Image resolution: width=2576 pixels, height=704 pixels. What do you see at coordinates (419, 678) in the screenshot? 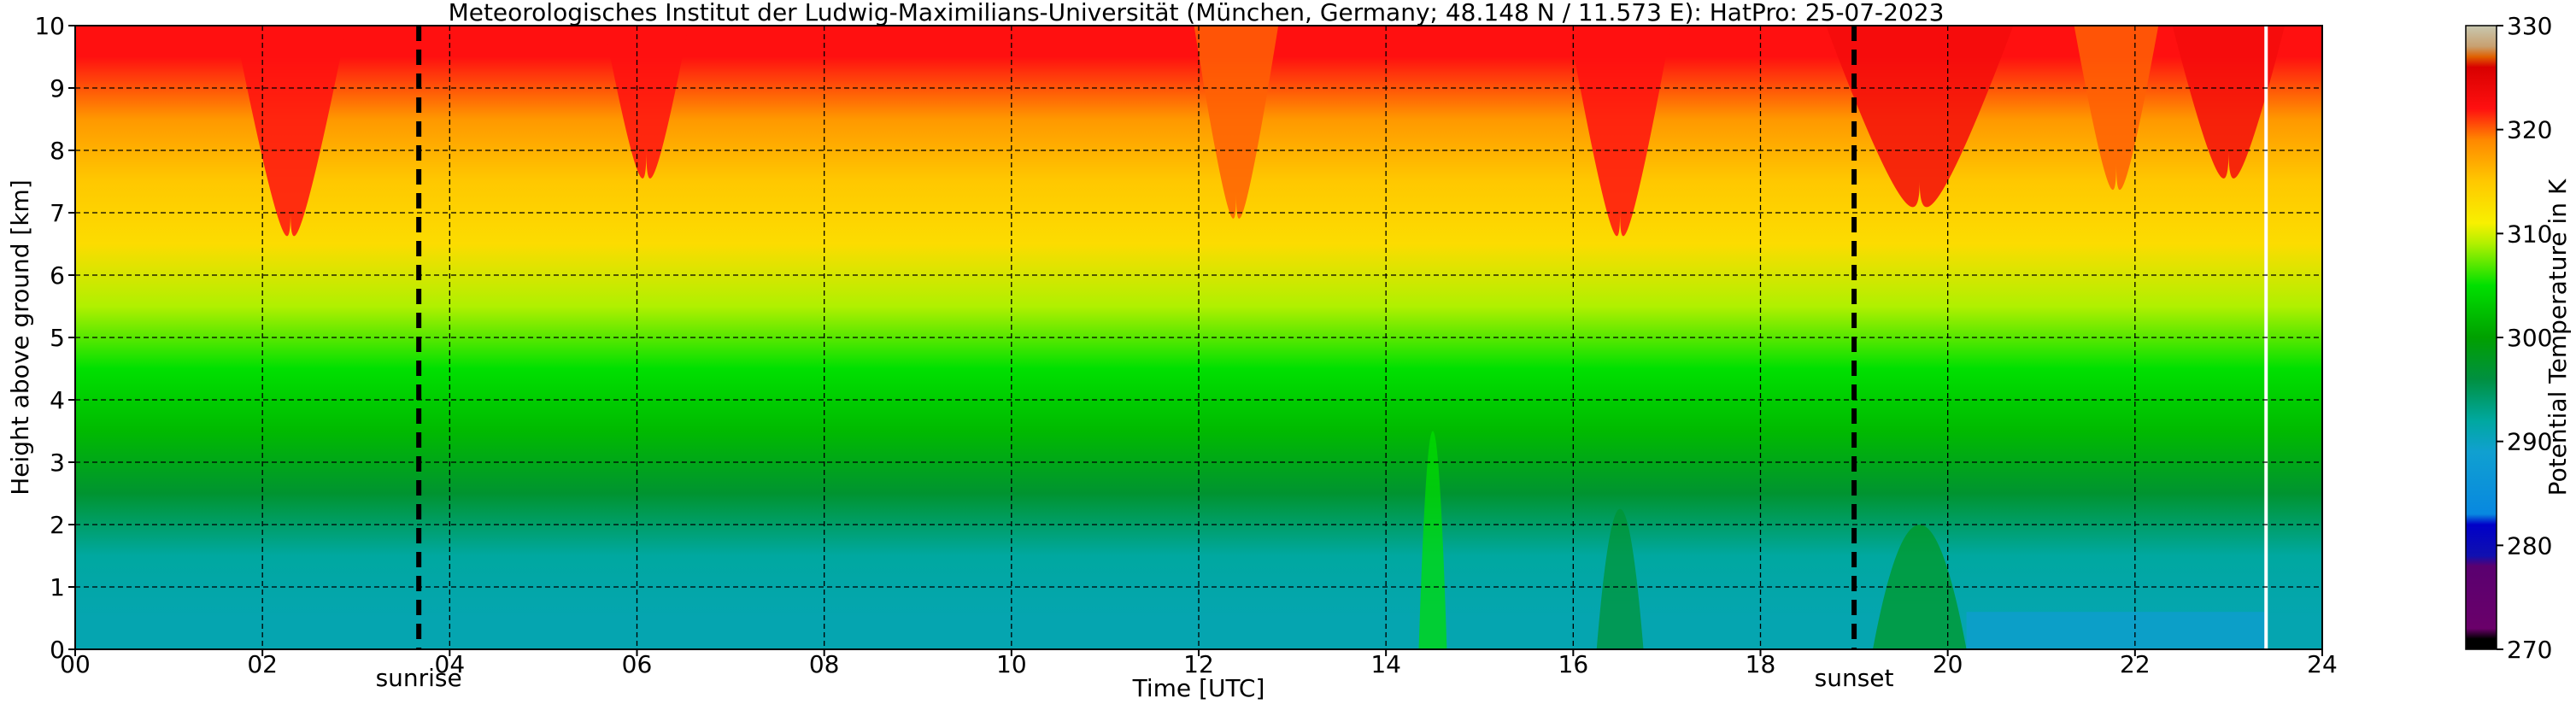
I see `event-label-sunrise: sunrise` at bounding box center [419, 678].